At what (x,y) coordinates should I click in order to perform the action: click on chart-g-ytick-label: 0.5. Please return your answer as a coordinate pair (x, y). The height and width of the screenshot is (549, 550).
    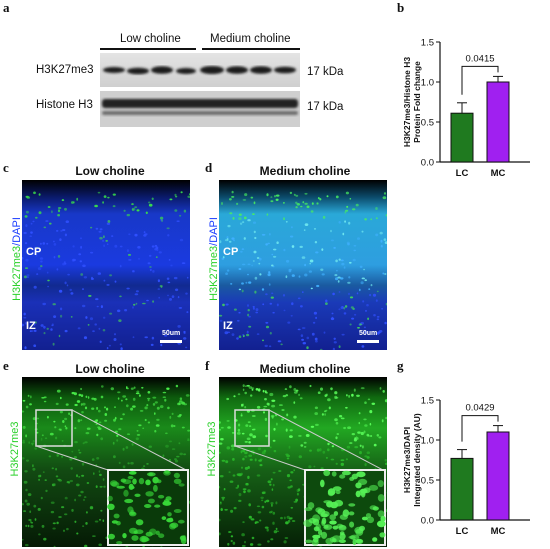
    Looking at the image, I should click on (427, 481).